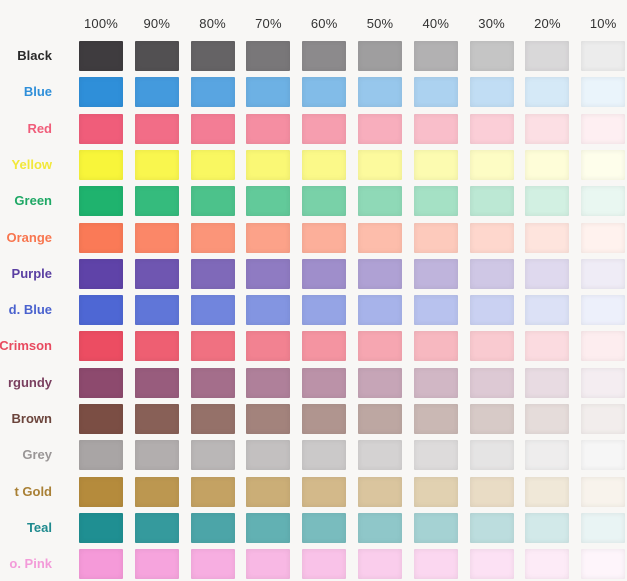 This screenshot has height=581, width=627. I want to click on row-label: Black, so click(34, 55).